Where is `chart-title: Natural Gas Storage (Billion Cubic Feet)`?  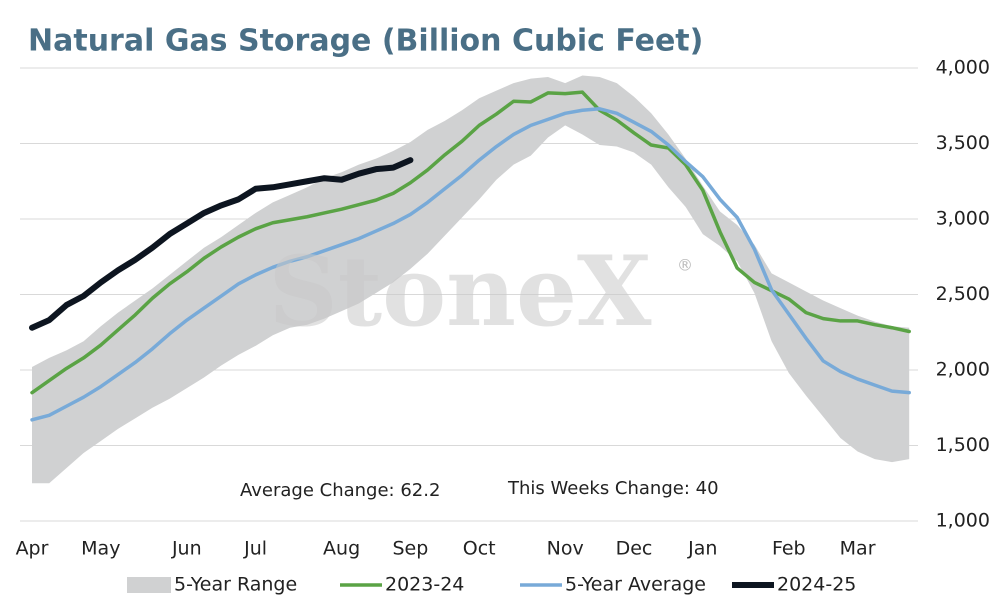
chart-title: Natural Gas Storage (Billion Cubic Feet) is located at coordinates (365, 41).